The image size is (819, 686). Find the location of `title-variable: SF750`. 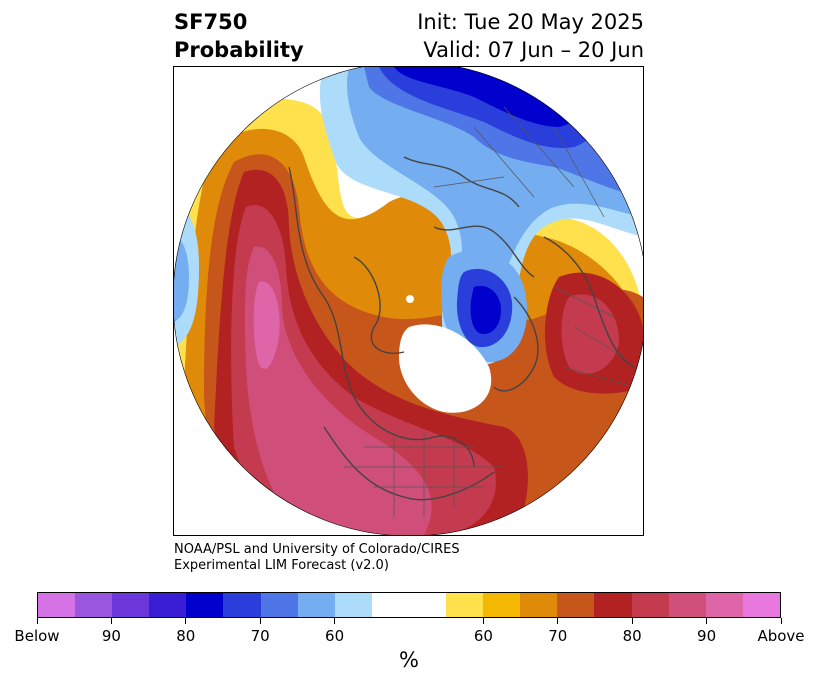

title-variable: SF750 is located at coordinates (211, 22).